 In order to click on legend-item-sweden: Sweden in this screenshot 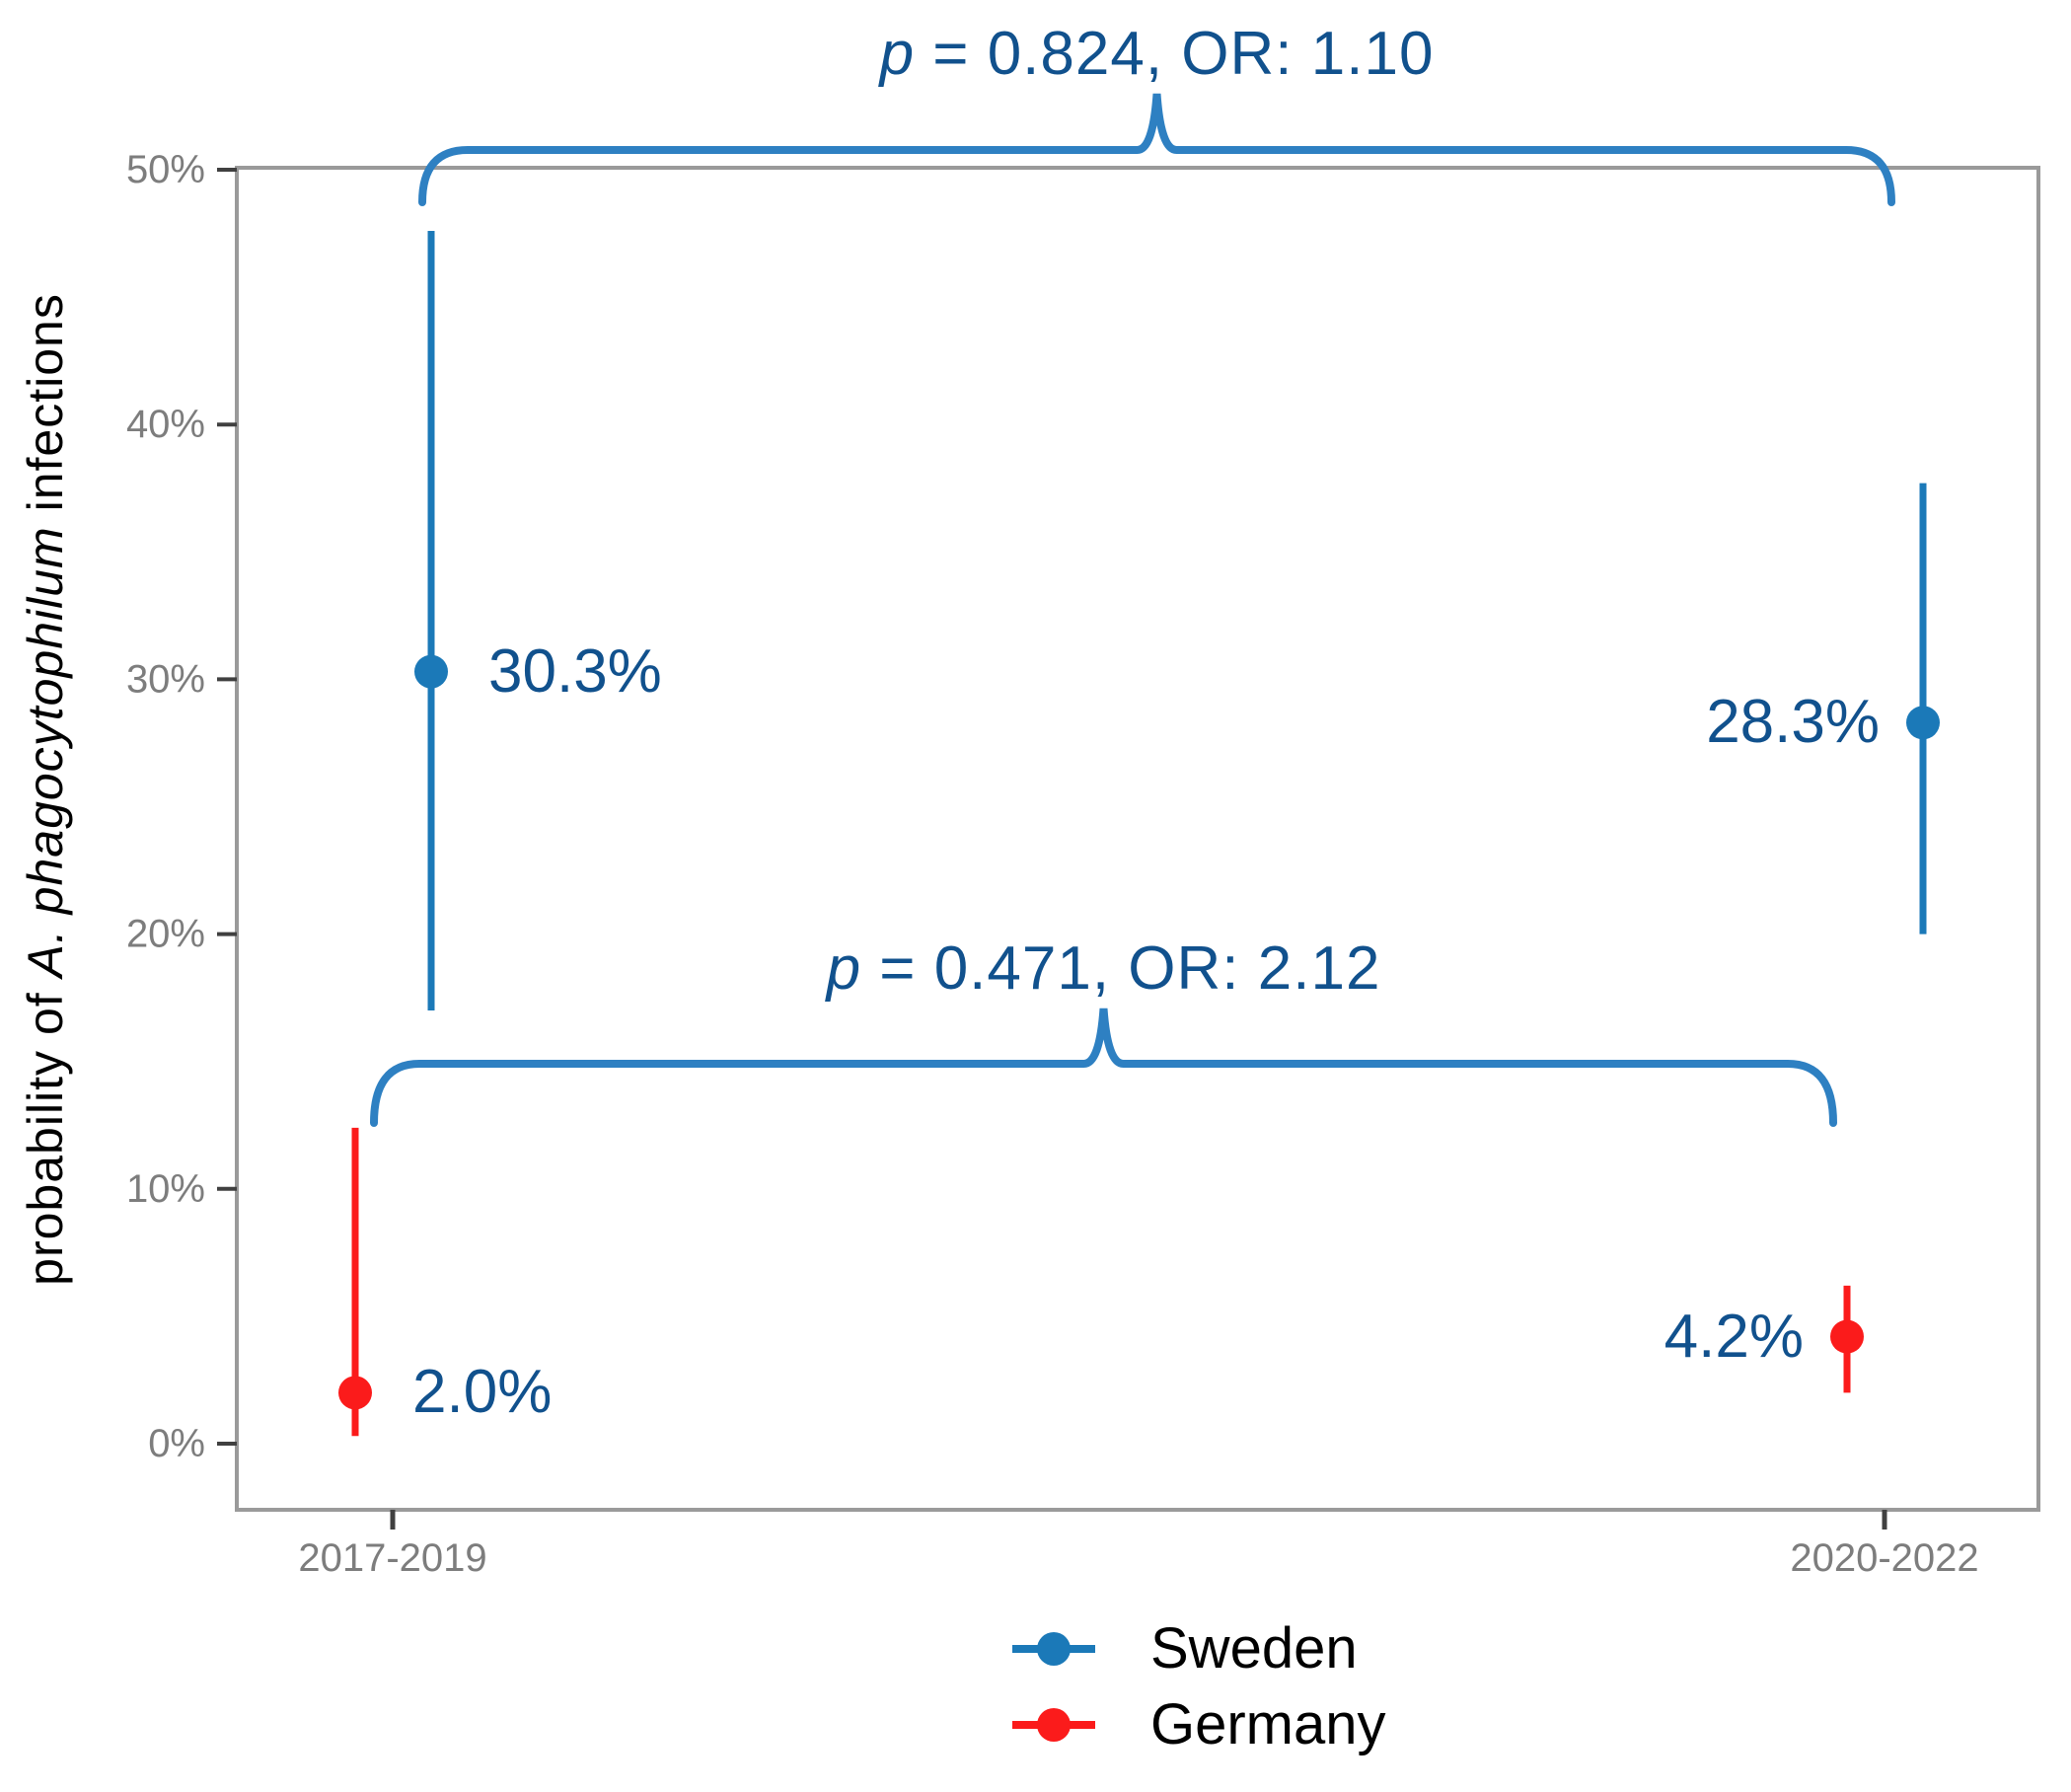, I will do `click(1197, 1648)`.